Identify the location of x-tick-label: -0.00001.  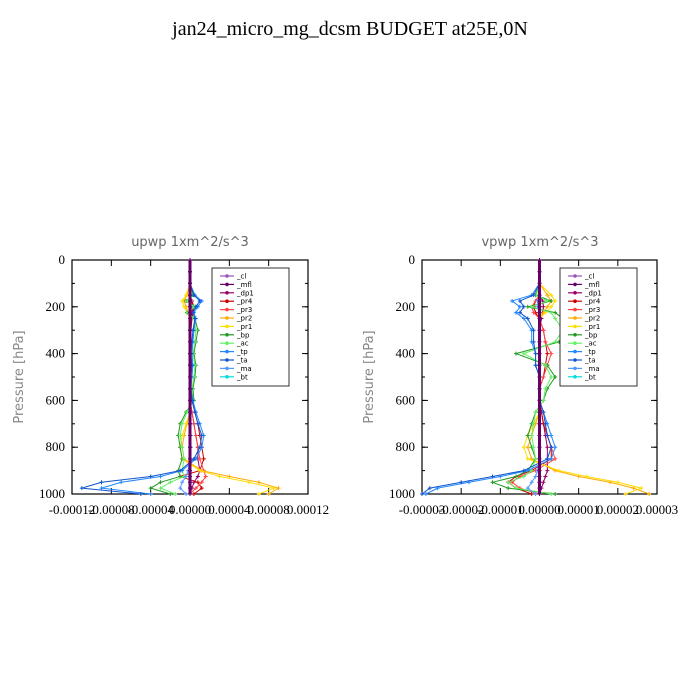
(500, 509).